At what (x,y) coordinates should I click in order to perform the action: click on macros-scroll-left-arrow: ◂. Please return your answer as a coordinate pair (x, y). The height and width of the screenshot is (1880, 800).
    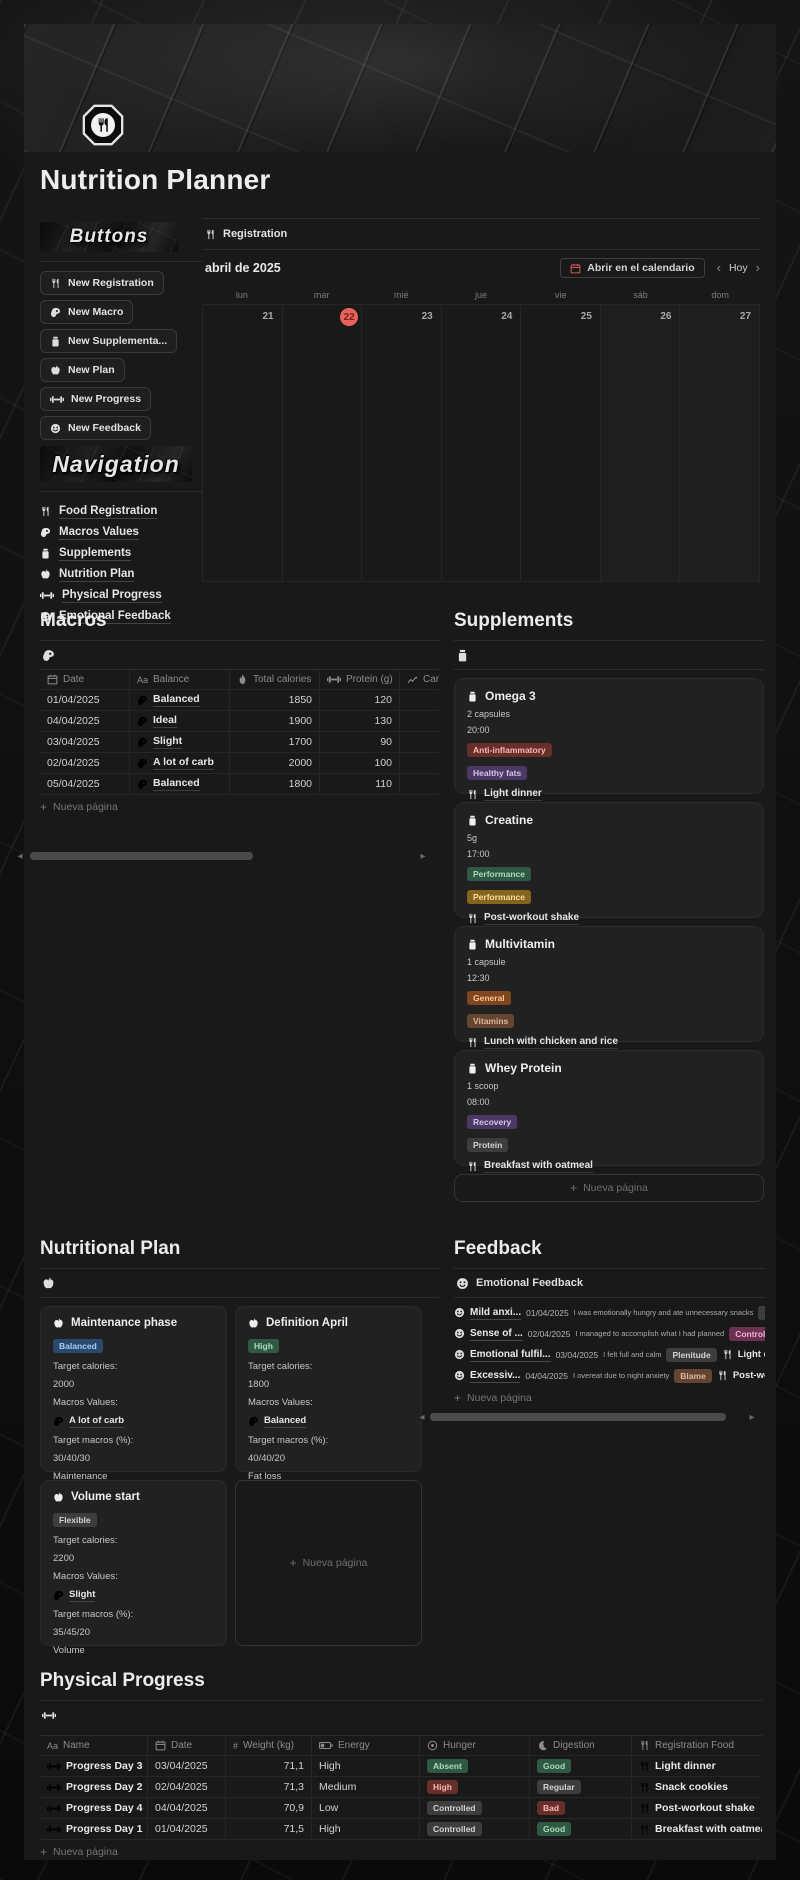
    Looking at the image, I should click on (20, 856).